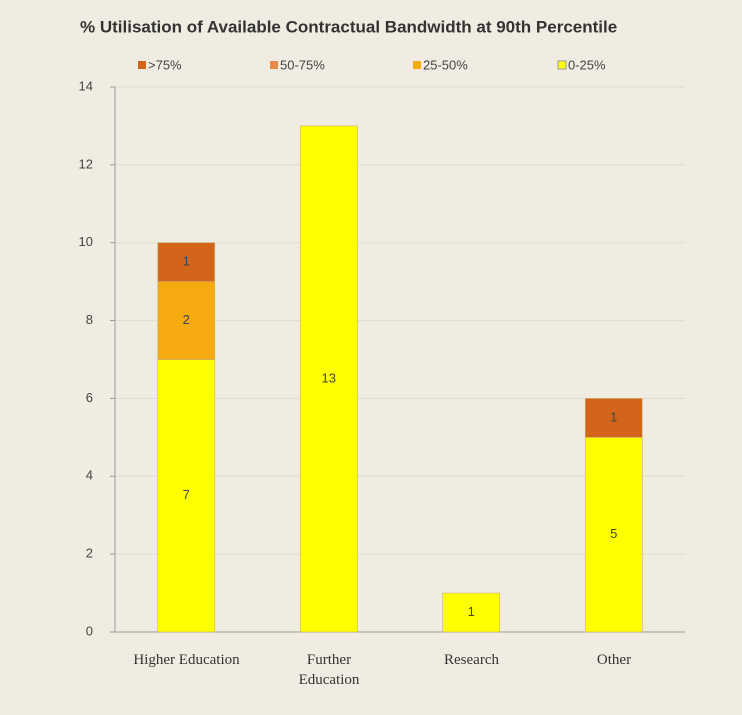 This screenshot has width=742, height=715. Describe the element at coordinates (165, 64) in the screenshot. I see `legend-label: >75%` at that location.